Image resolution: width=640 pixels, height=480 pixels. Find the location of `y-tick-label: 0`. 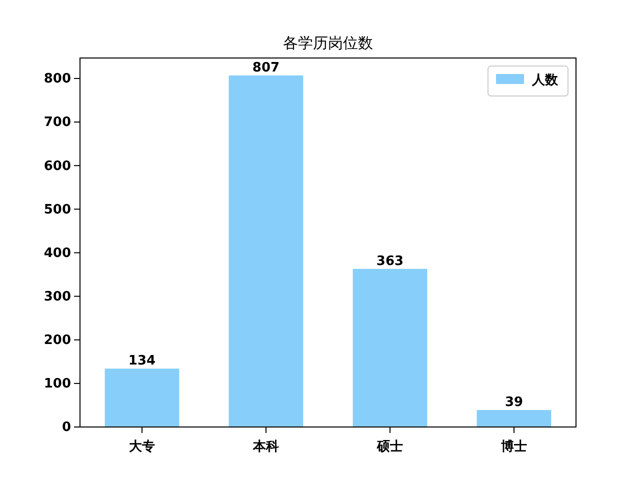

y-tick-label: 0 is located at coordinates (66, 428).